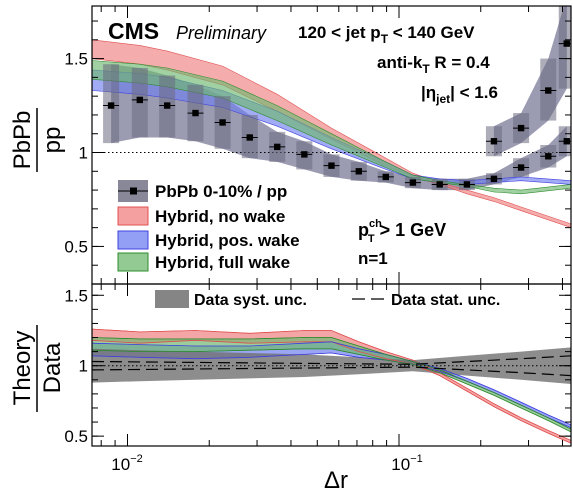 The height and width of the screenshot is (497, 573). I want to click on x-tick-label-1e-2: 10⁻², so click(126, 463).